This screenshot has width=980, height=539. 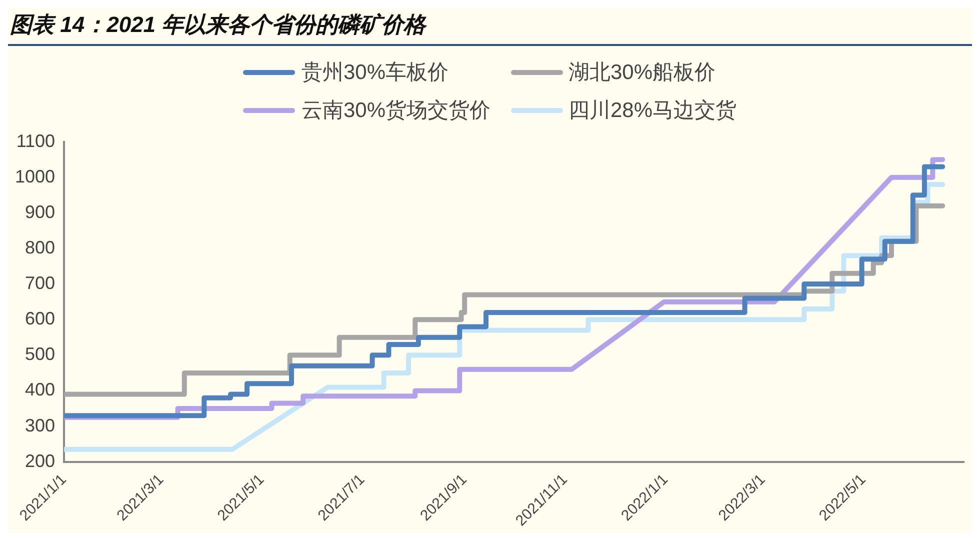 What do you see at coordinates (40, 460) in the screenshot?
I see `y-tick-label: 200` at bounding box center [40, 460].